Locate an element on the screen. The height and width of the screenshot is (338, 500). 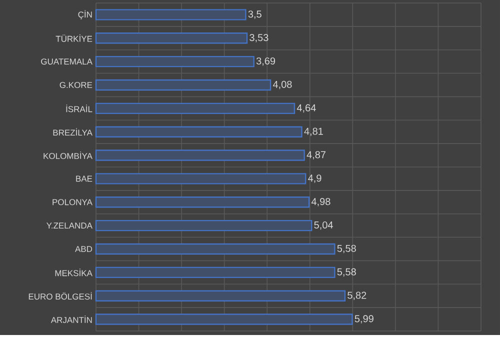
data-label: 3,53 is located at coordinates (259, 38).